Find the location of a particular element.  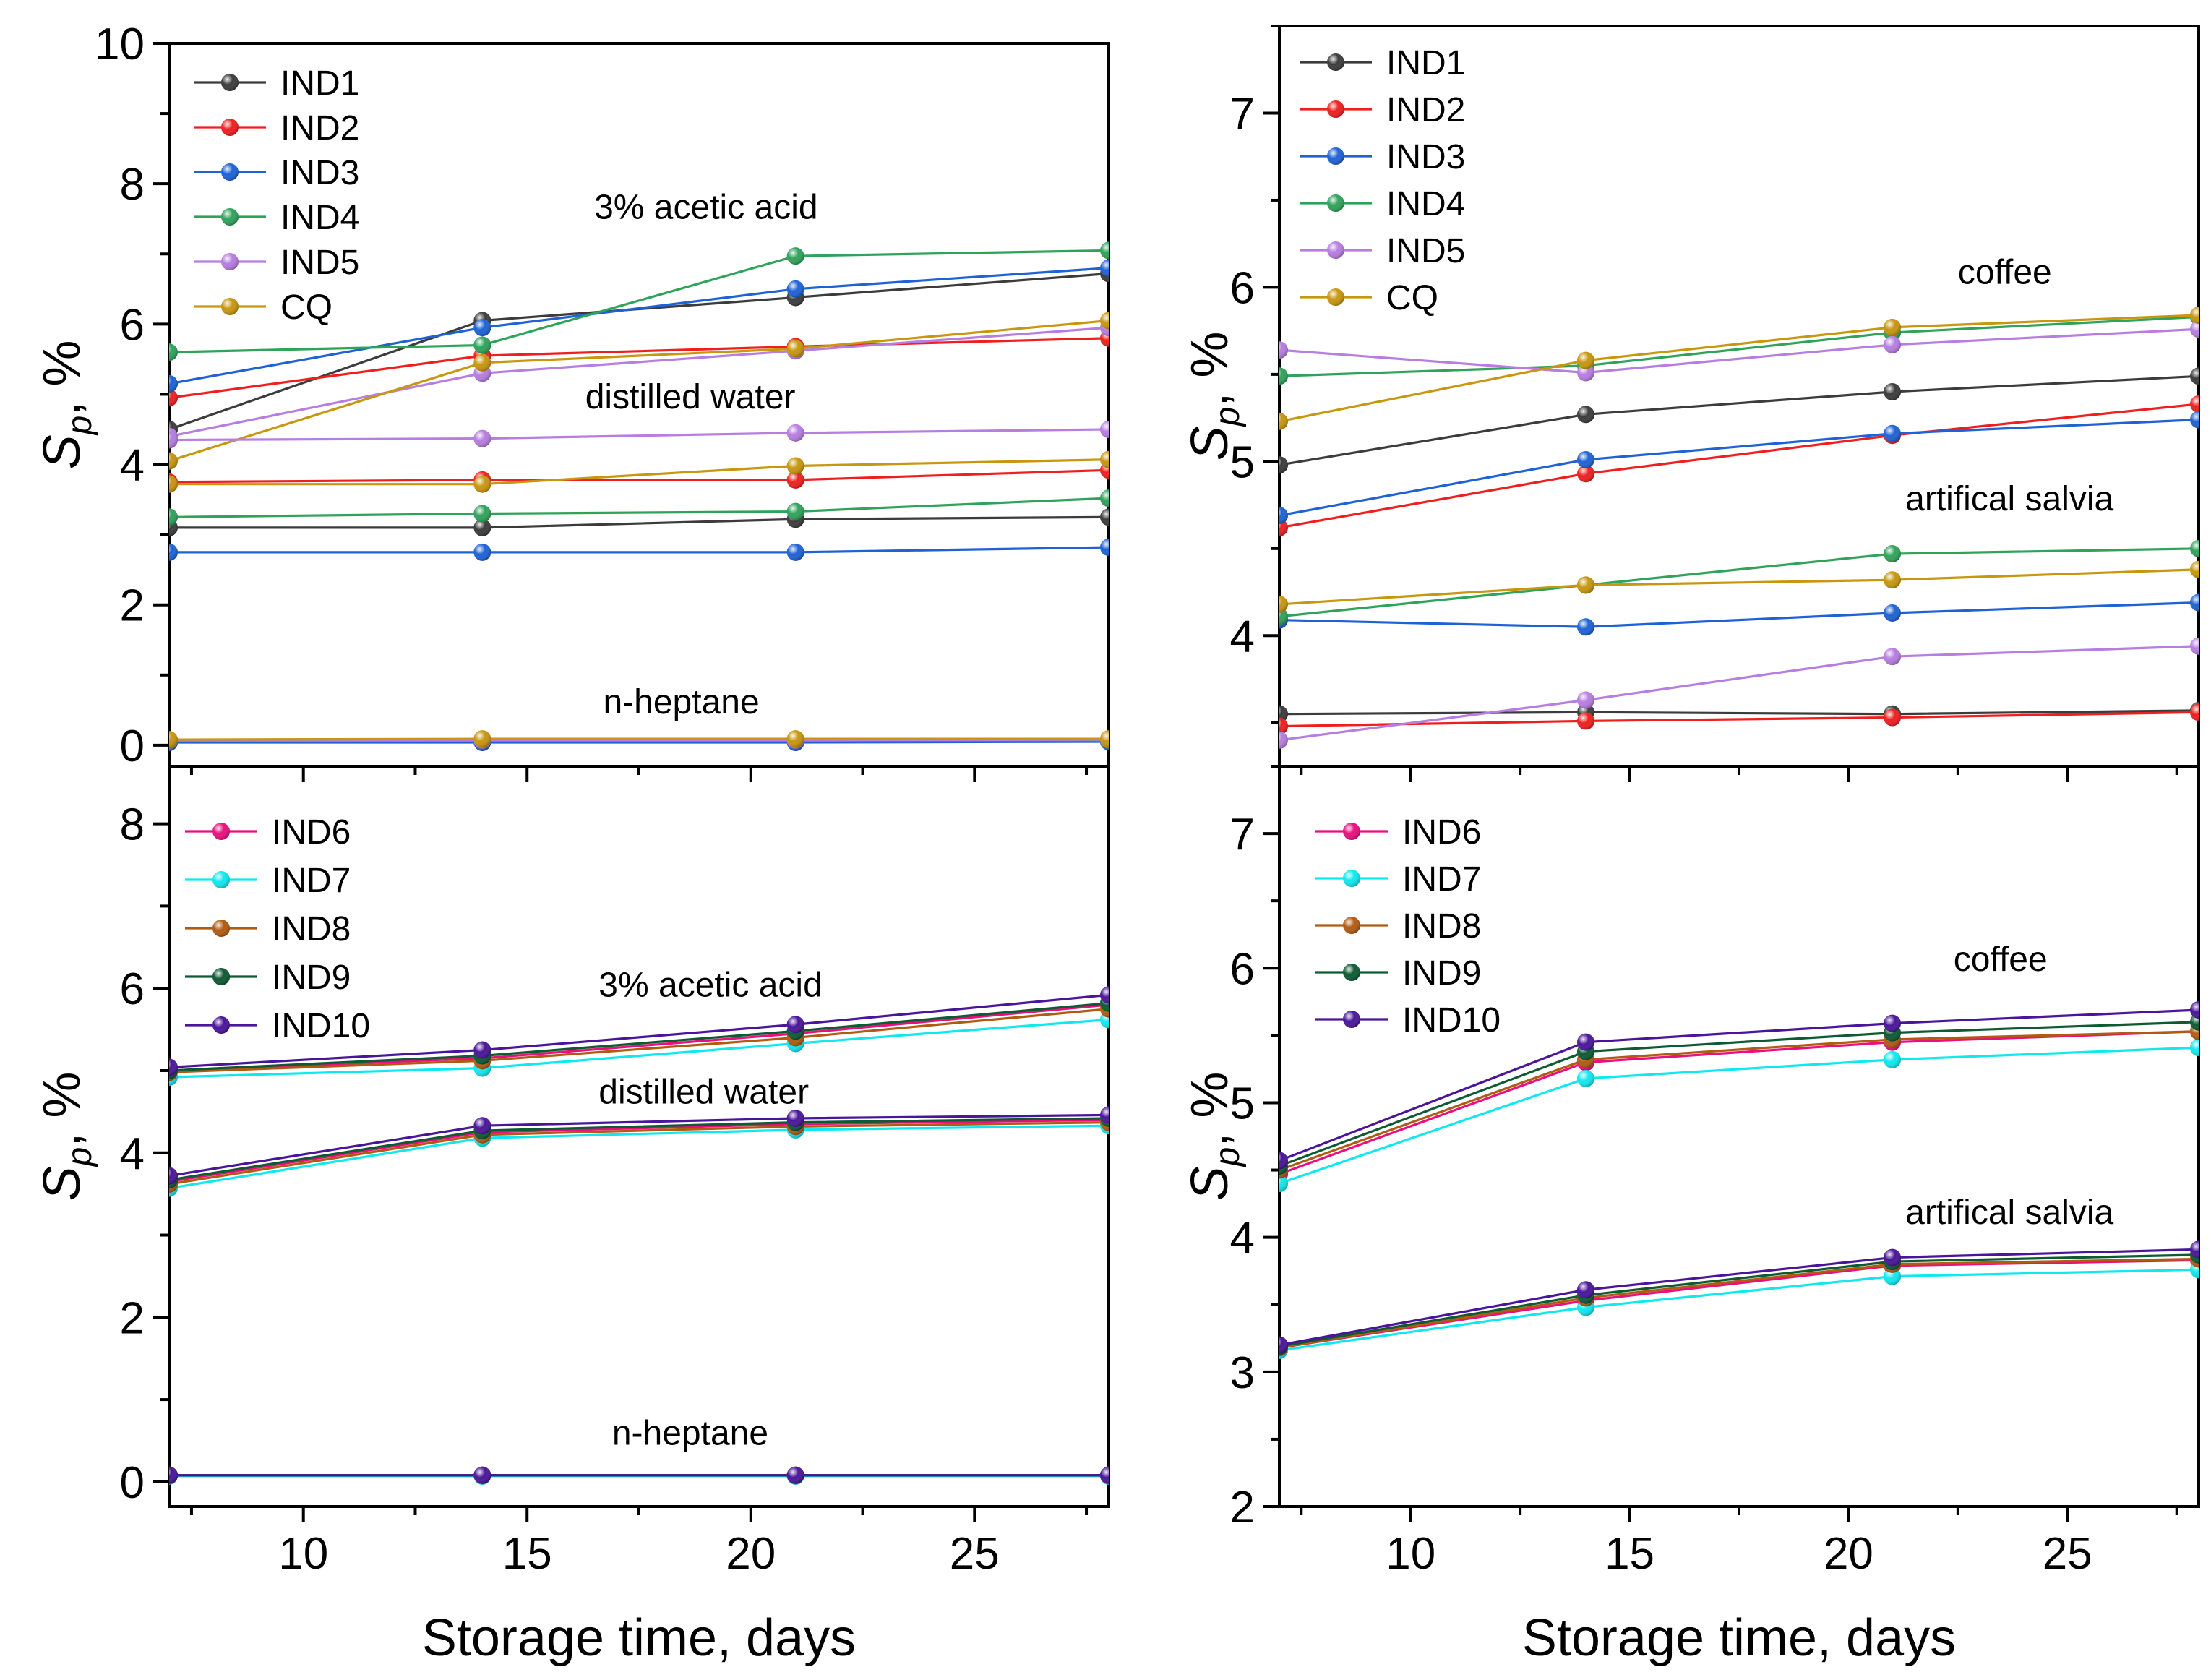

legend-label-ind8: IND8 is located at coordinates (311, 929).